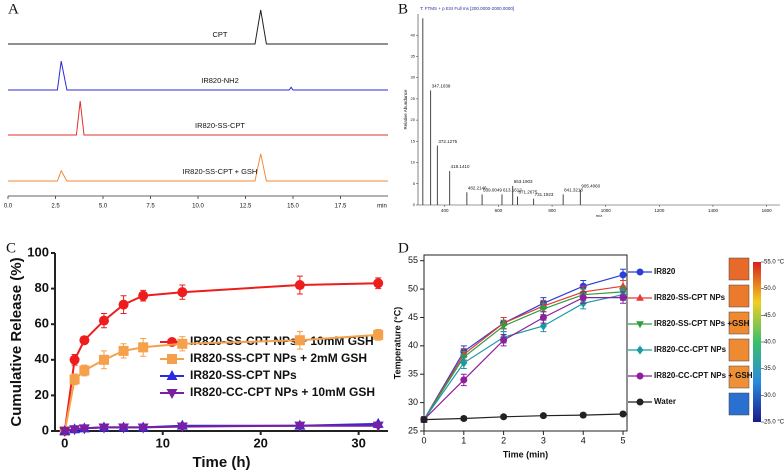 This screenshot has width=784, height=474. Describe the element at coordinates (246, 207) in the screenshot. I see `x-tick-label: 12.5` at that location.